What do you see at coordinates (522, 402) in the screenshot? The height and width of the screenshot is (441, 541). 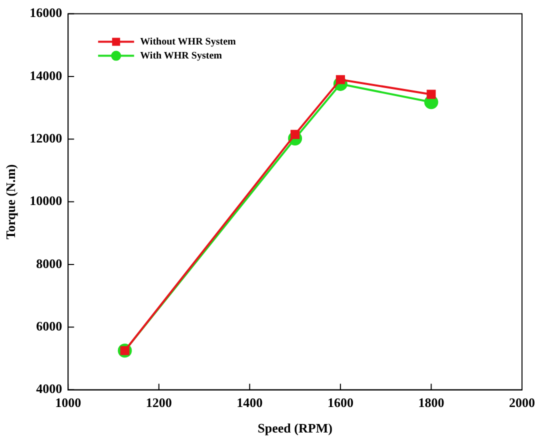 I see `x-tick-label: 2000` at bounding box center [522, 402].